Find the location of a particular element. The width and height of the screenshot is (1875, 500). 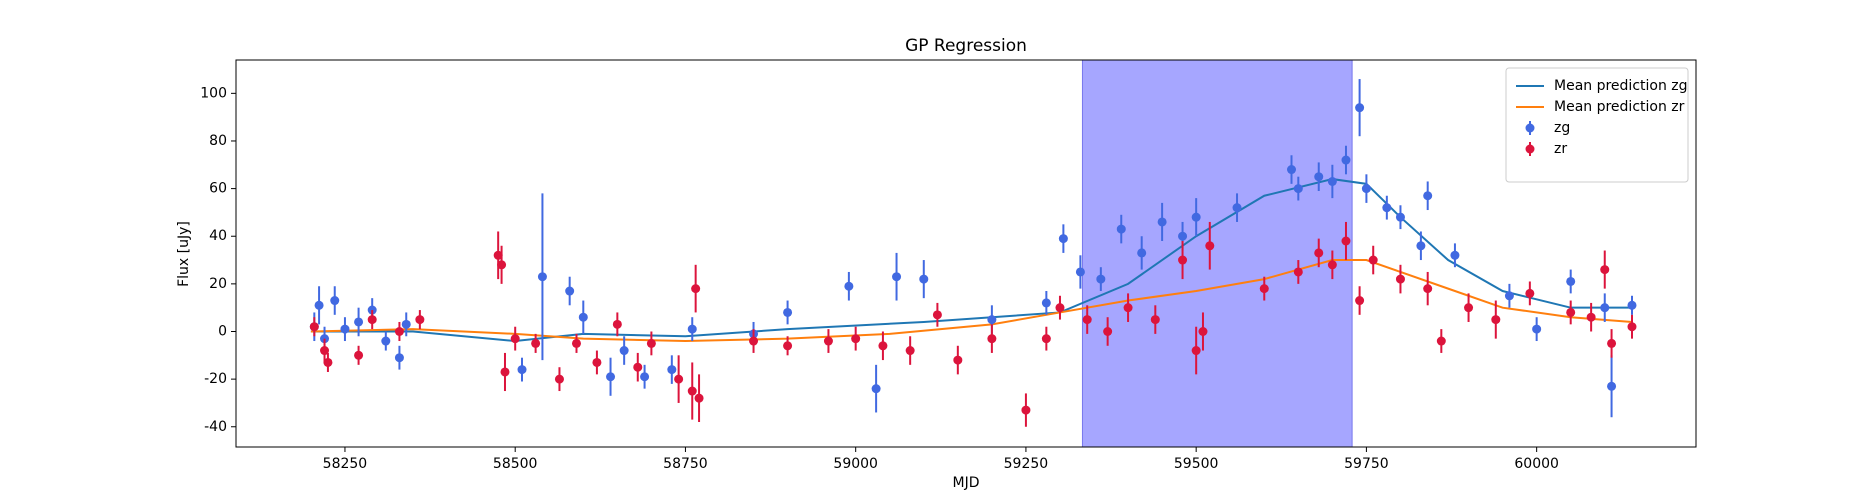

x-tick-label: 59500 is located at coordinates (1196, 464).